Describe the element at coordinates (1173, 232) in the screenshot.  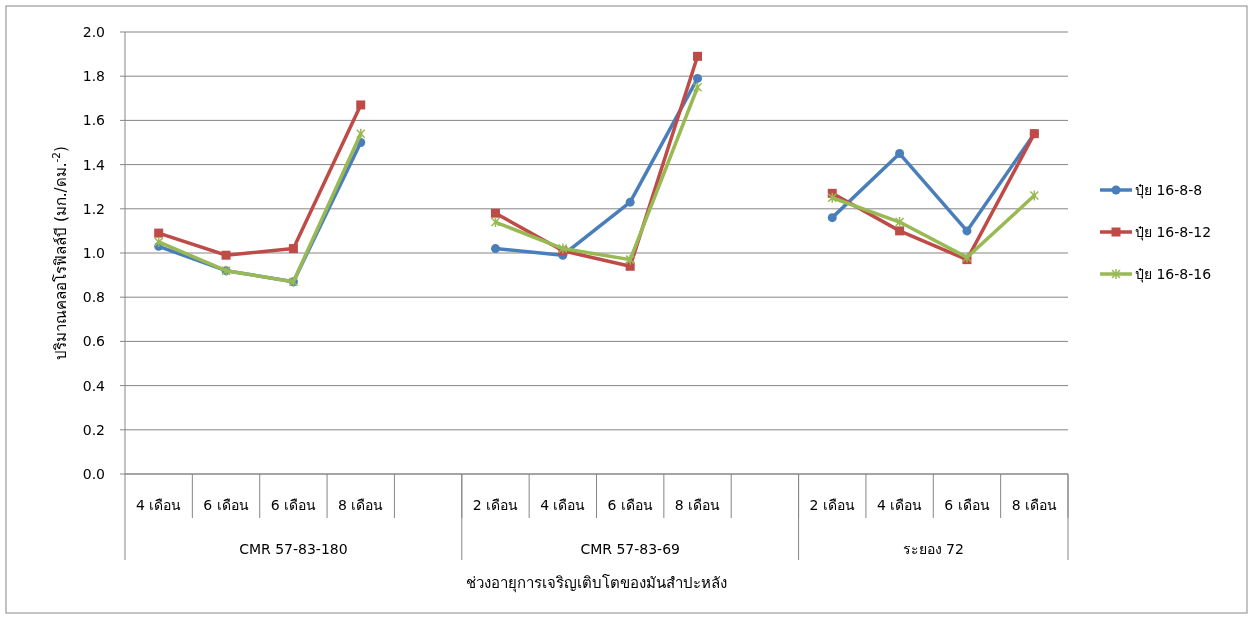
I see `legend-label: ปุ๋ย 16-8-12` at that location.